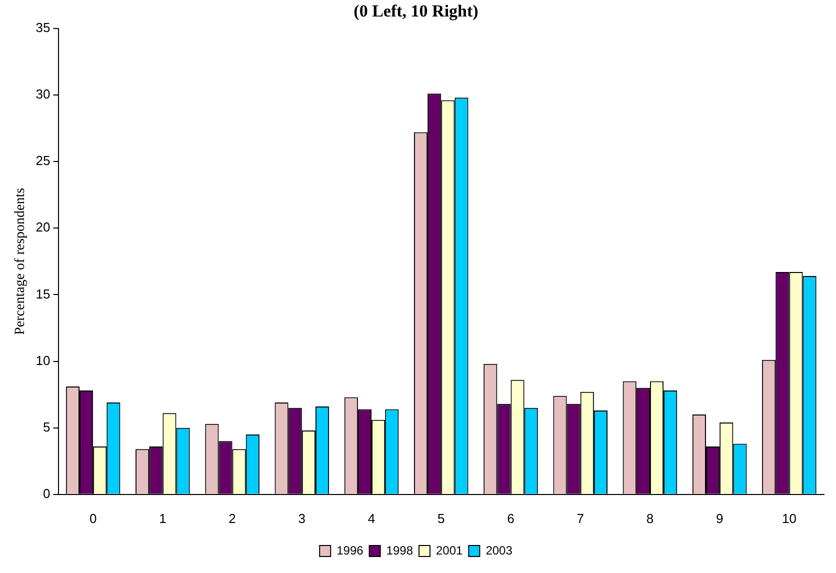  I want to click on legend-label: 1998, so click(400, 550).